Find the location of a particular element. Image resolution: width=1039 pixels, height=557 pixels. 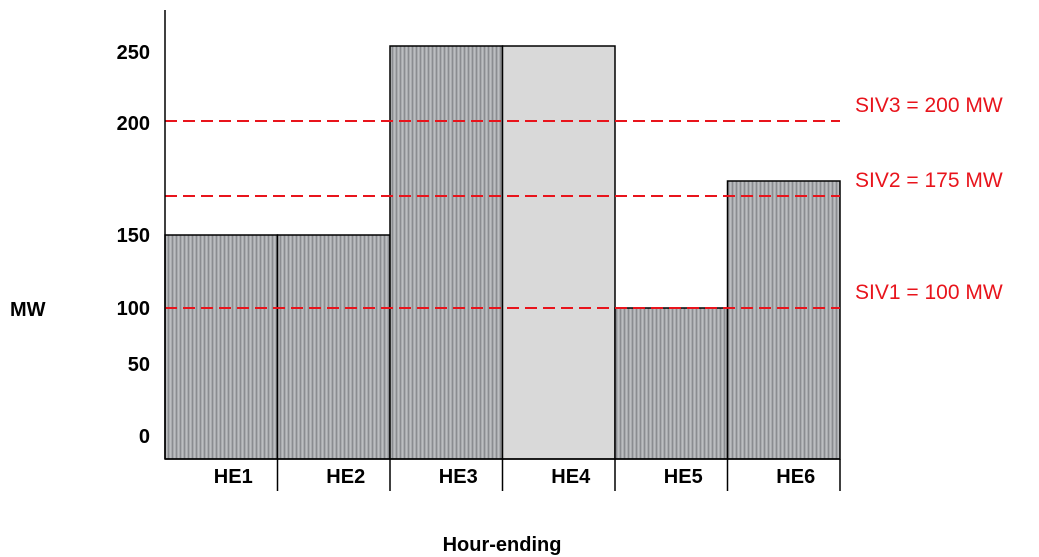

y-tick-label-250: 250 is located at coordinates (133, 53).